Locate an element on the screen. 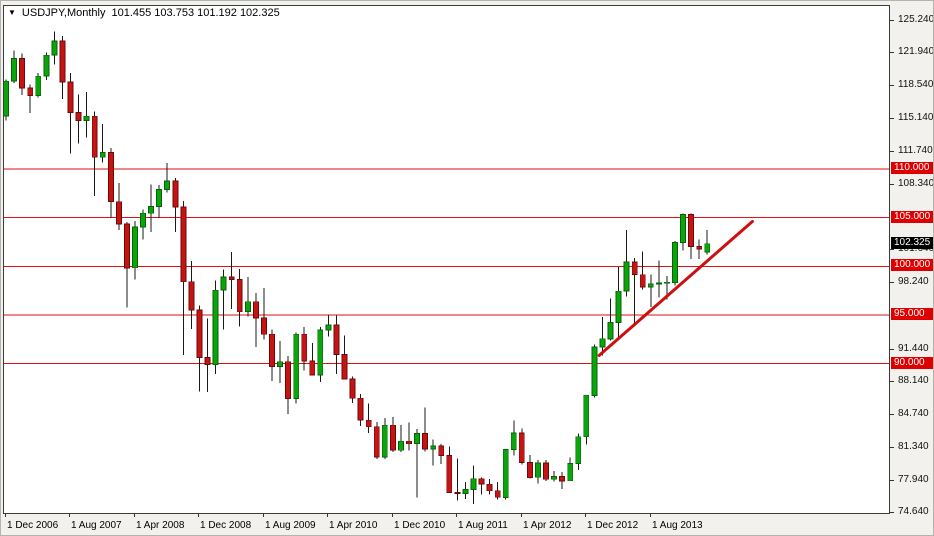 The height and width of the screenshot is (536, 934). price-level-label: 90.000 is located at coordinates (912, 363).